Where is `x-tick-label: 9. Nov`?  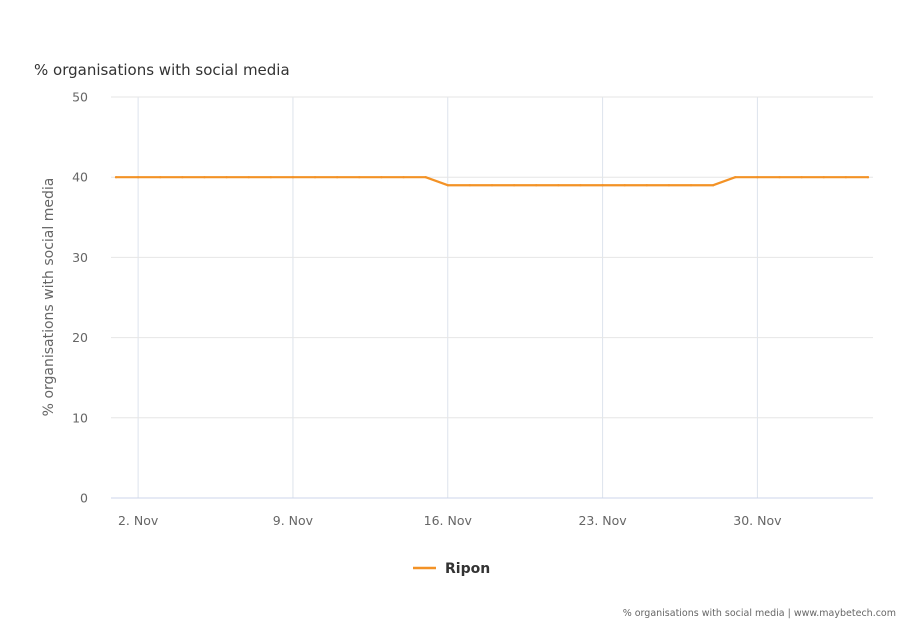 x-tick-label: 9. Nov is located at coordinates (293, 520).